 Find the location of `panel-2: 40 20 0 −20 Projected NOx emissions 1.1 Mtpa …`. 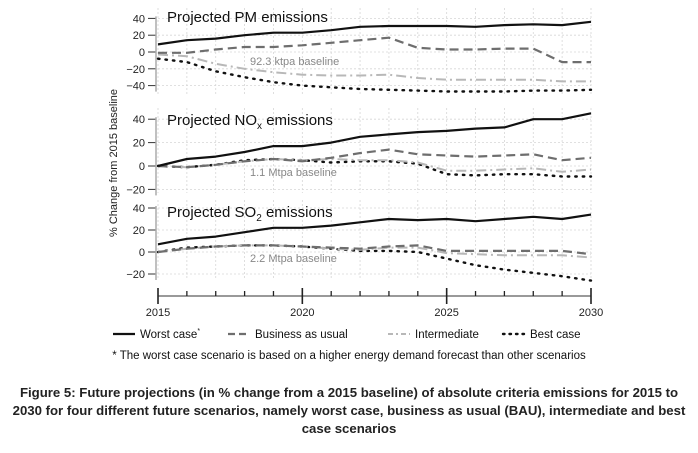

panel-2: 40 20 0 −20 Projected NOx emissions 1.1 Mtpa … is located at coordinates (359, 152).